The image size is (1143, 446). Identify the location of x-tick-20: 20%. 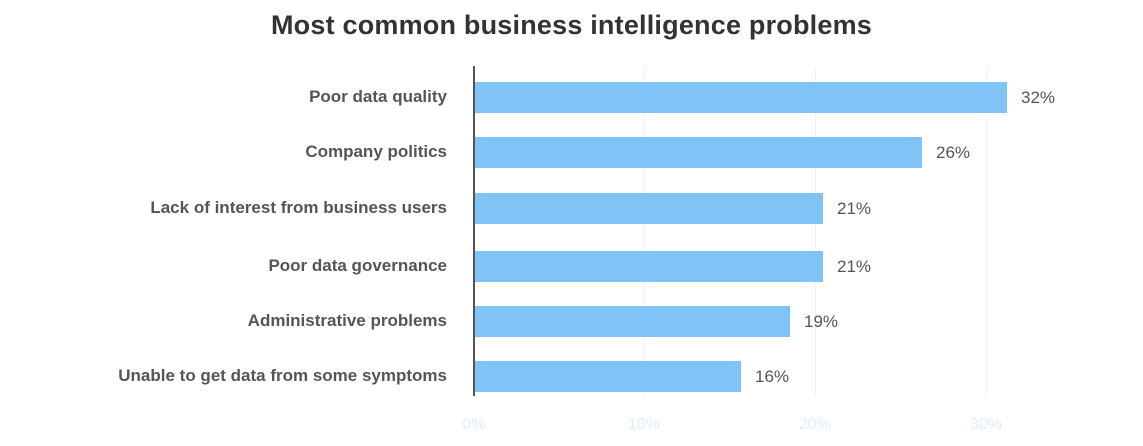
(815, 424).